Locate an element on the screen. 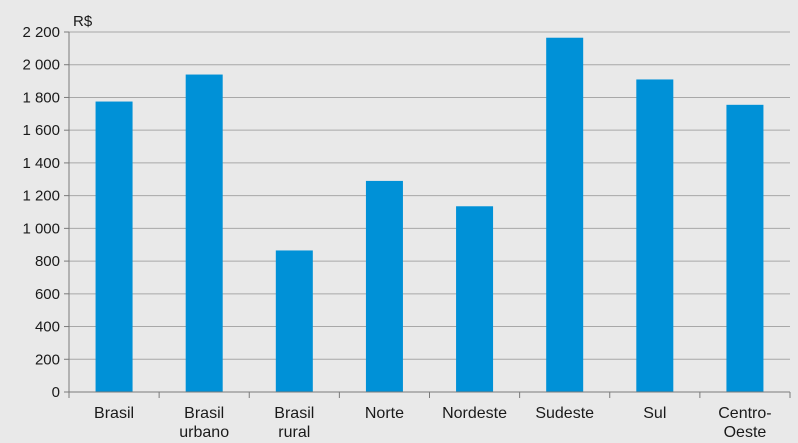 The width and height of the screenshot is (798, 443). bar-nordeste is located at coordinates (475, 299).